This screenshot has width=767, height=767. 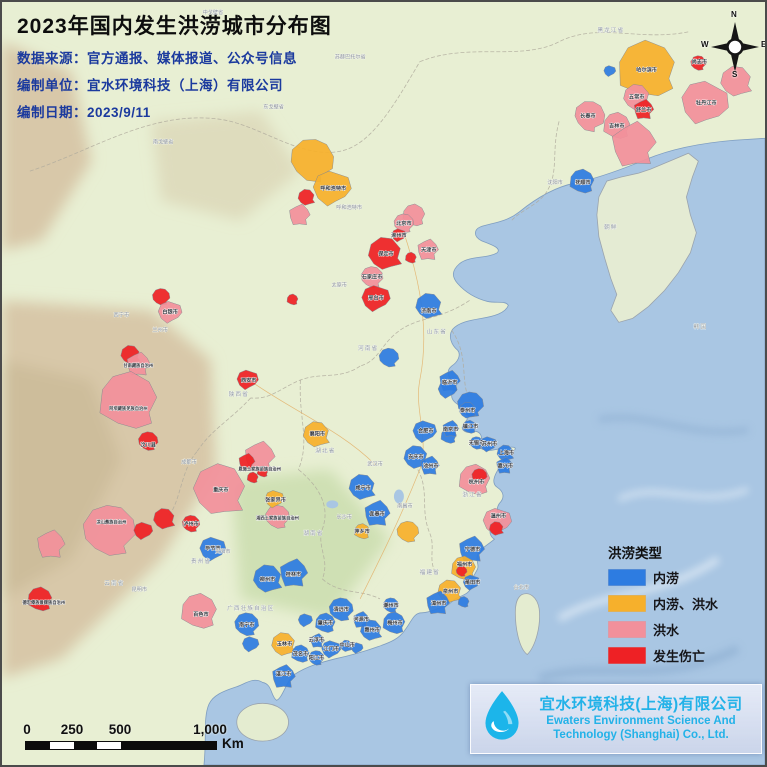 What do you see at coordinates (273, 106) in the screenshot?
I see `basemap-label: 东戈壁省` at bounding box center [273, 106].